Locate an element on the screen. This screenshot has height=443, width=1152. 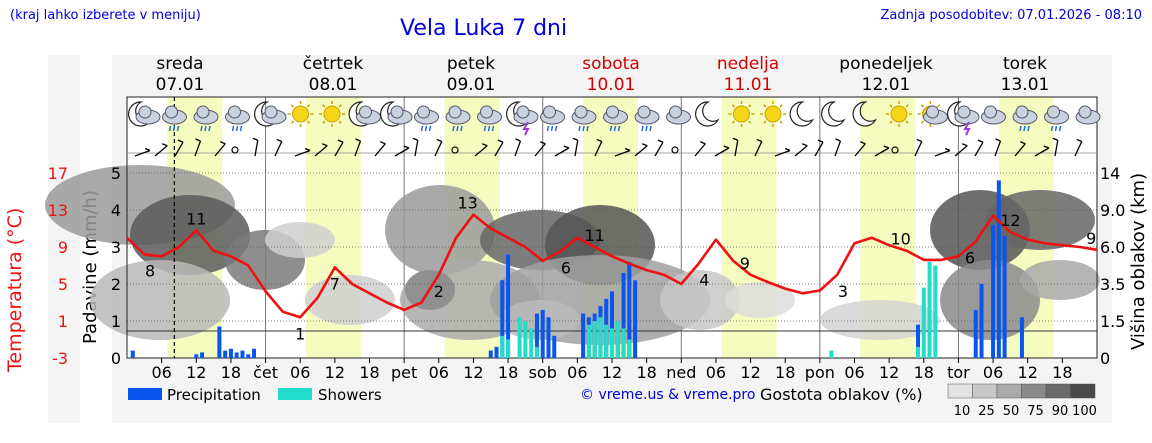
wind-calm-marker is located at coordinates (675, 150).